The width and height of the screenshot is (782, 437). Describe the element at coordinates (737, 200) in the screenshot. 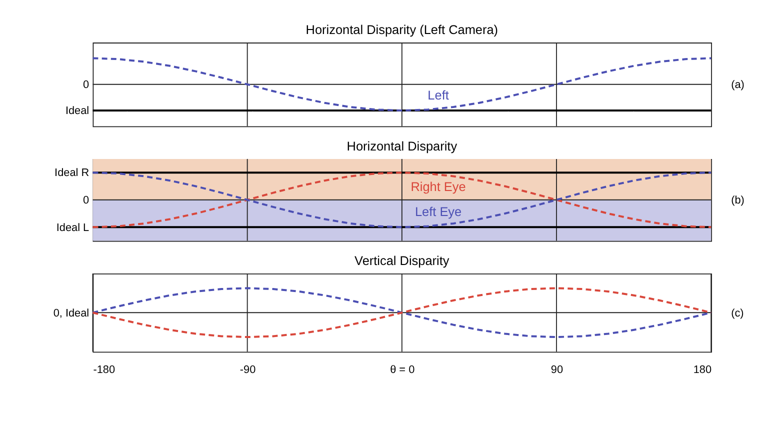

I see `text: (b)` at that location.